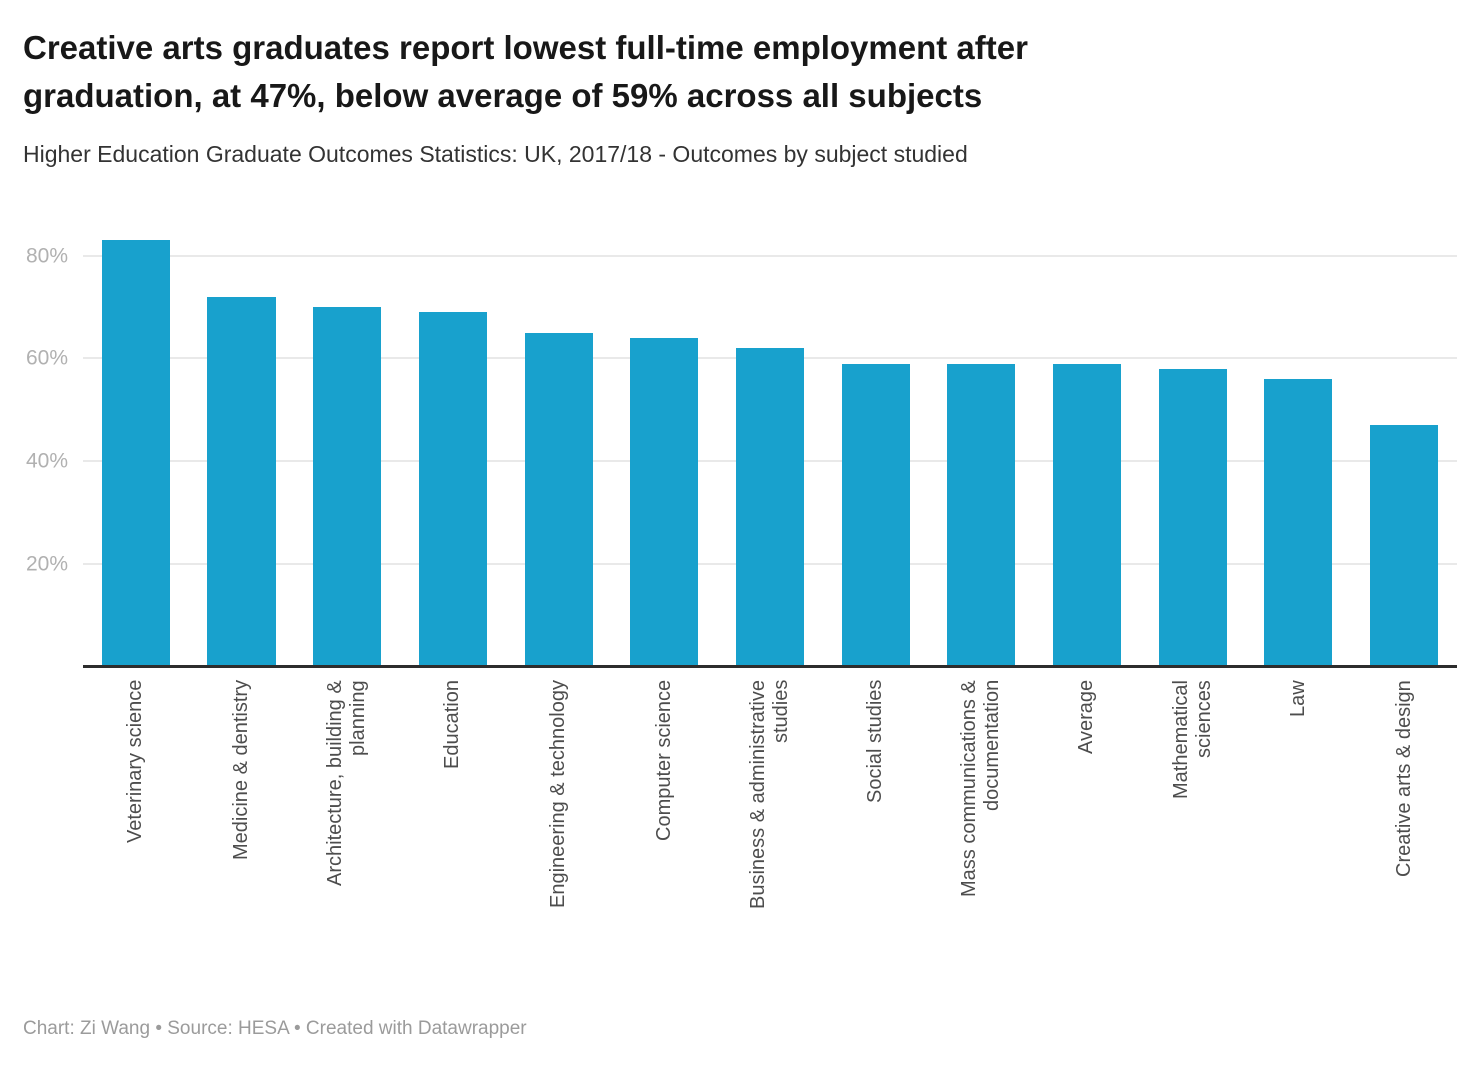  I want to click on x-axis-label-cell: Education, so click(453, 830).